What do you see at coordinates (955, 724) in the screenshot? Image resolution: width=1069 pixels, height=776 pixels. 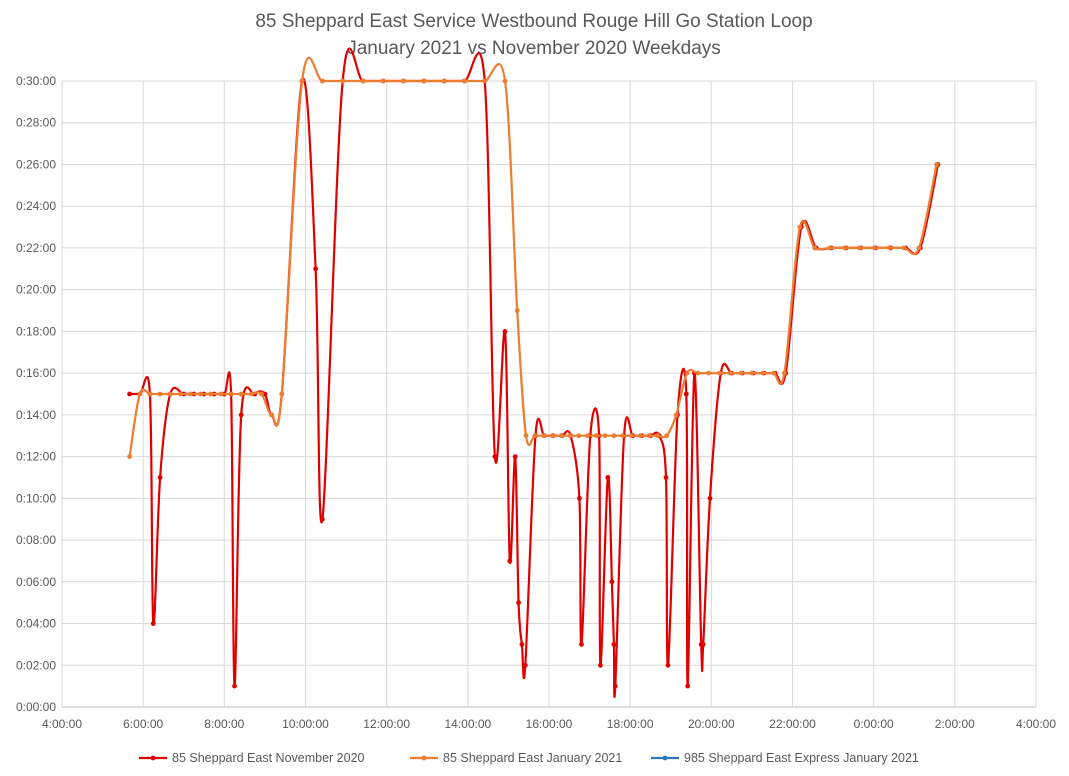 I see `x-tick-label: 2:00:00` at bounding box center [955, 724].